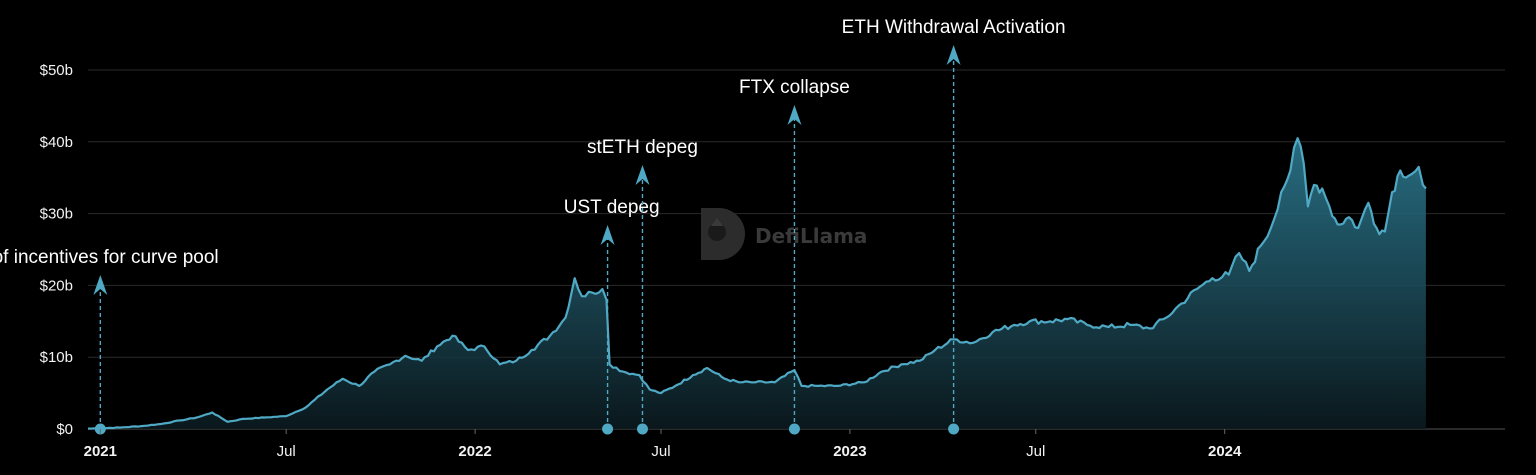 The height and width of the screenshot is (475, 1536). What do you see at coordinates (109, 257) in the screenshot?
I see `annotation-label: t of incentives for curve pool` at bounding box center [109, 257].